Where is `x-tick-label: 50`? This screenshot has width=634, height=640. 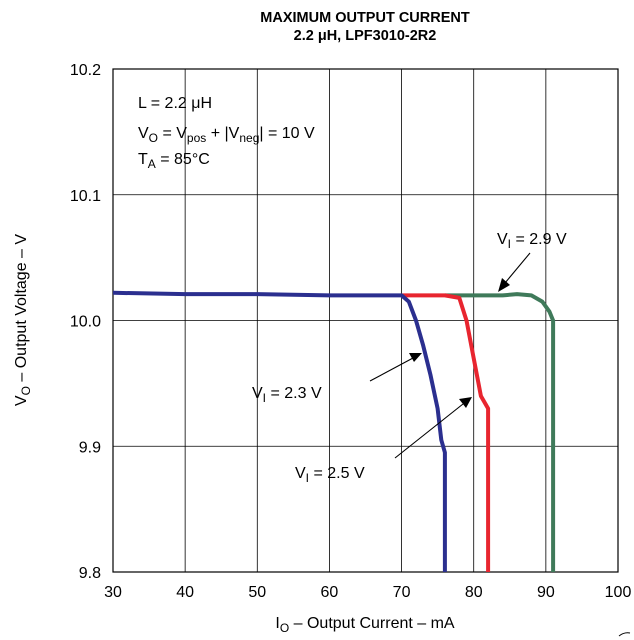
x-tick-label: 50 is located at coordinates (257, 592).